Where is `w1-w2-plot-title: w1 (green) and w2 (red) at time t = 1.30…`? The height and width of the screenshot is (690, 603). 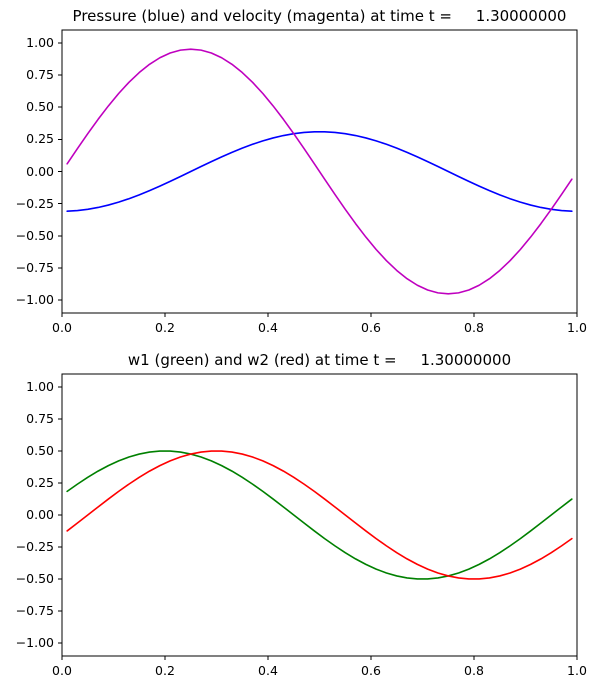
w1-w2-plot-title: w1 (green) and w2 (red) at time t = 1.30… is located at coordinates (319, 360).